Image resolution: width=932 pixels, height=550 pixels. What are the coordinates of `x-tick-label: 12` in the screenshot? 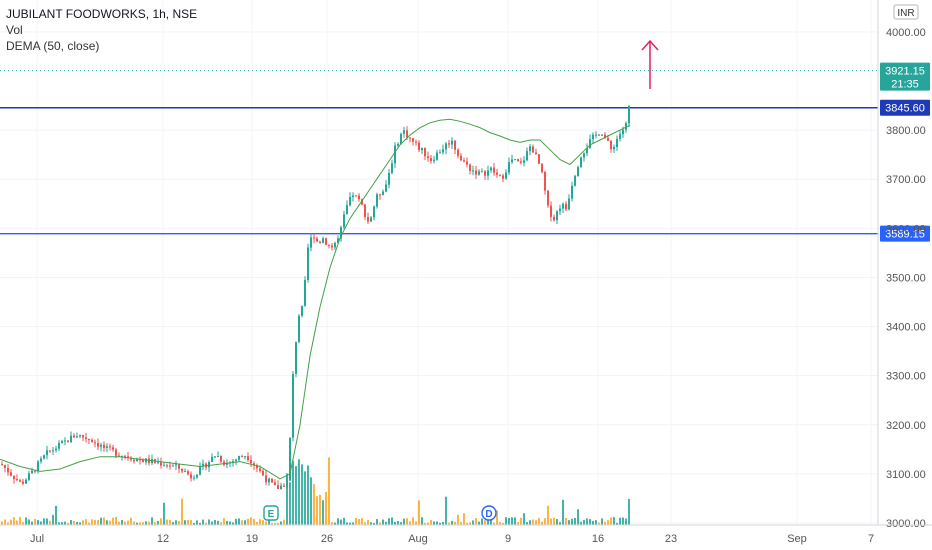 It's located at (163, 539).